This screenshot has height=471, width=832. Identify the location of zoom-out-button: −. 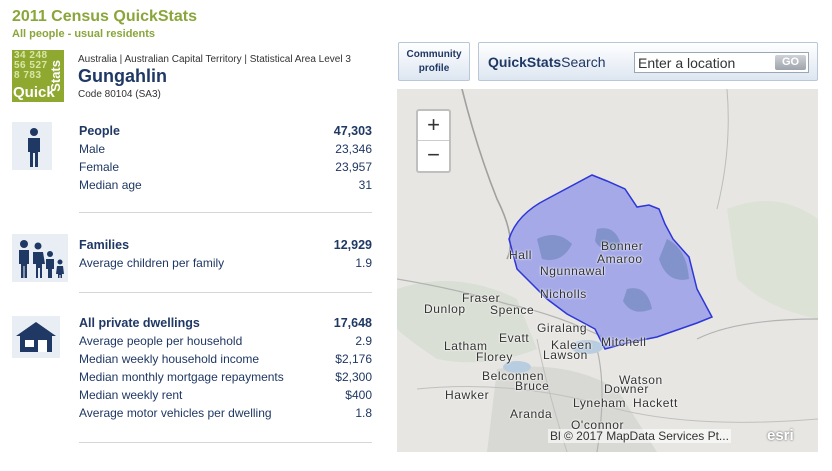
(433, 154).